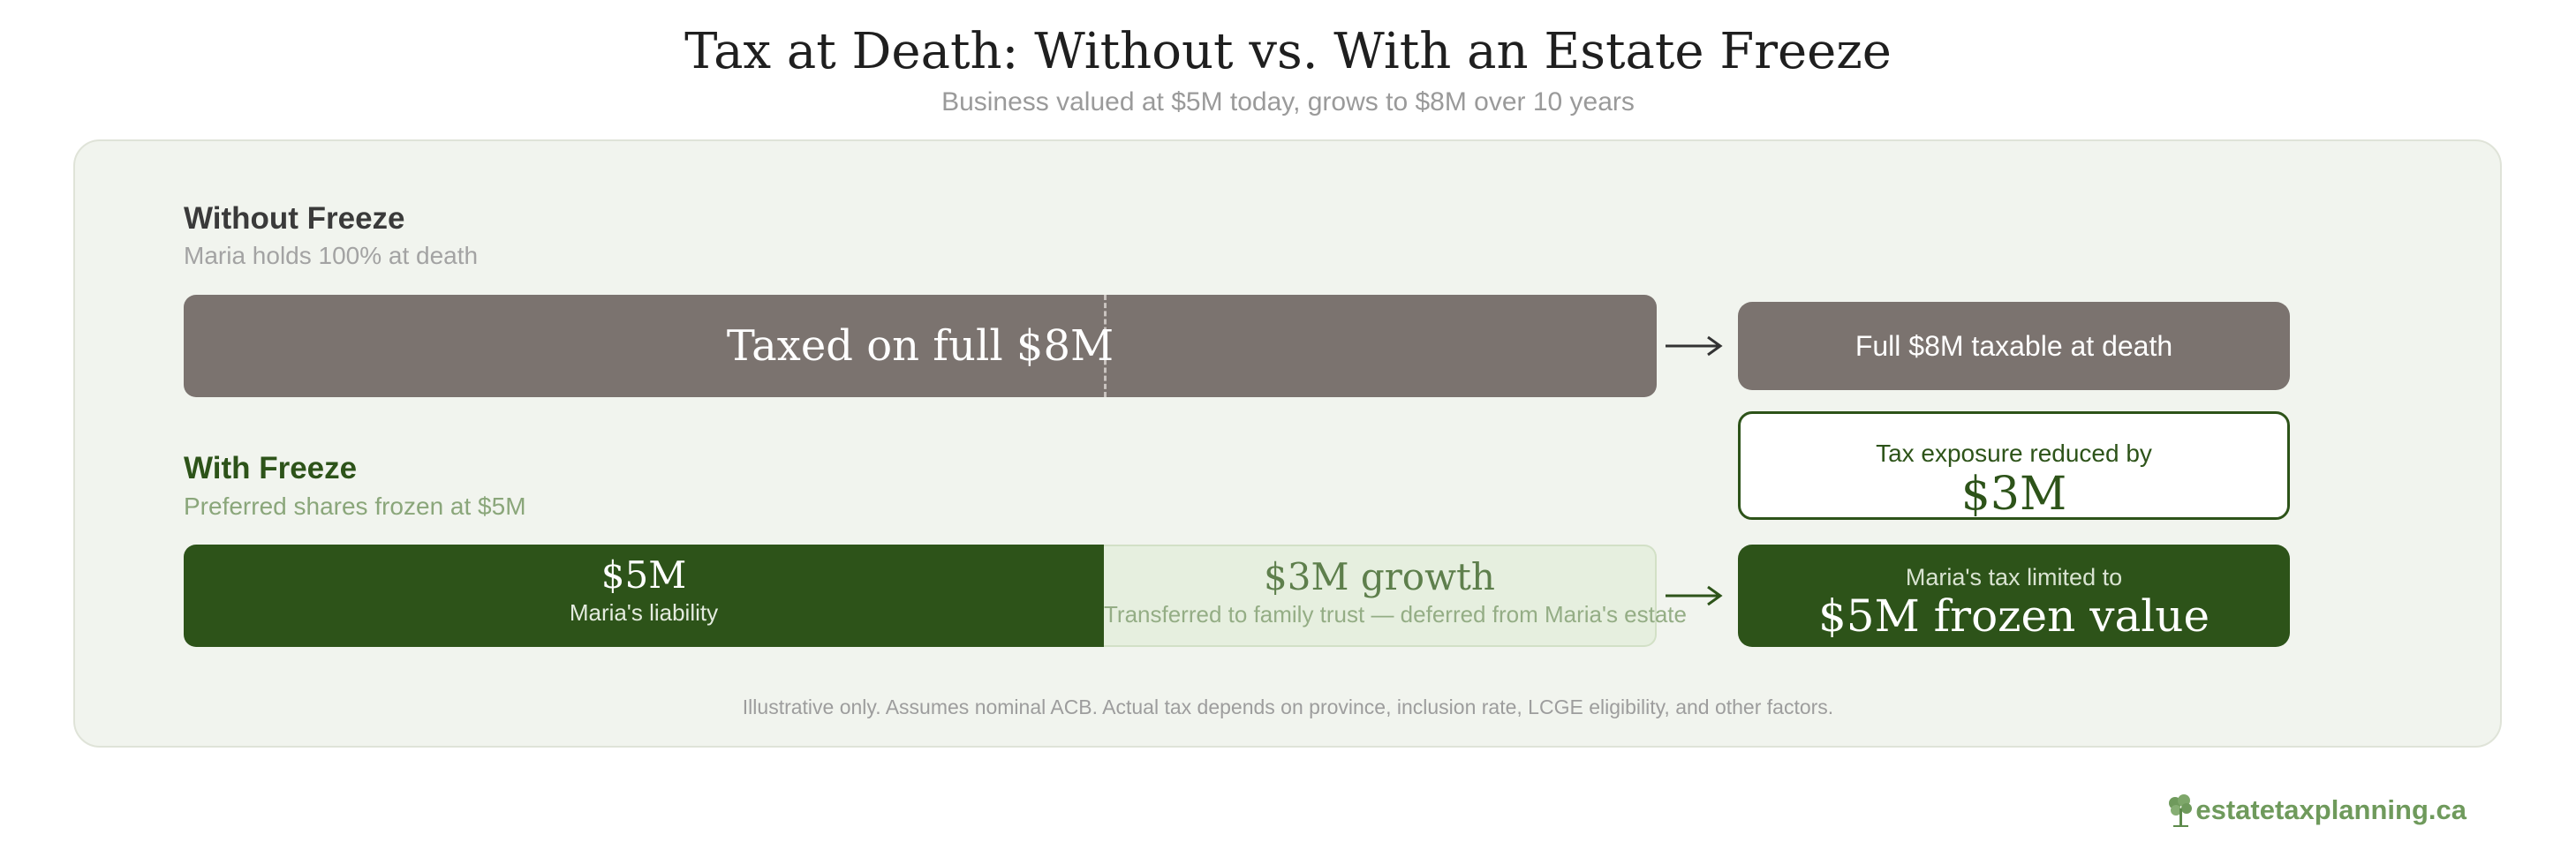  What do you see at coordinates (644, 575) in the screenshot?
I see `frozen-value-amount: $5M` at bounding box center [644, 575].